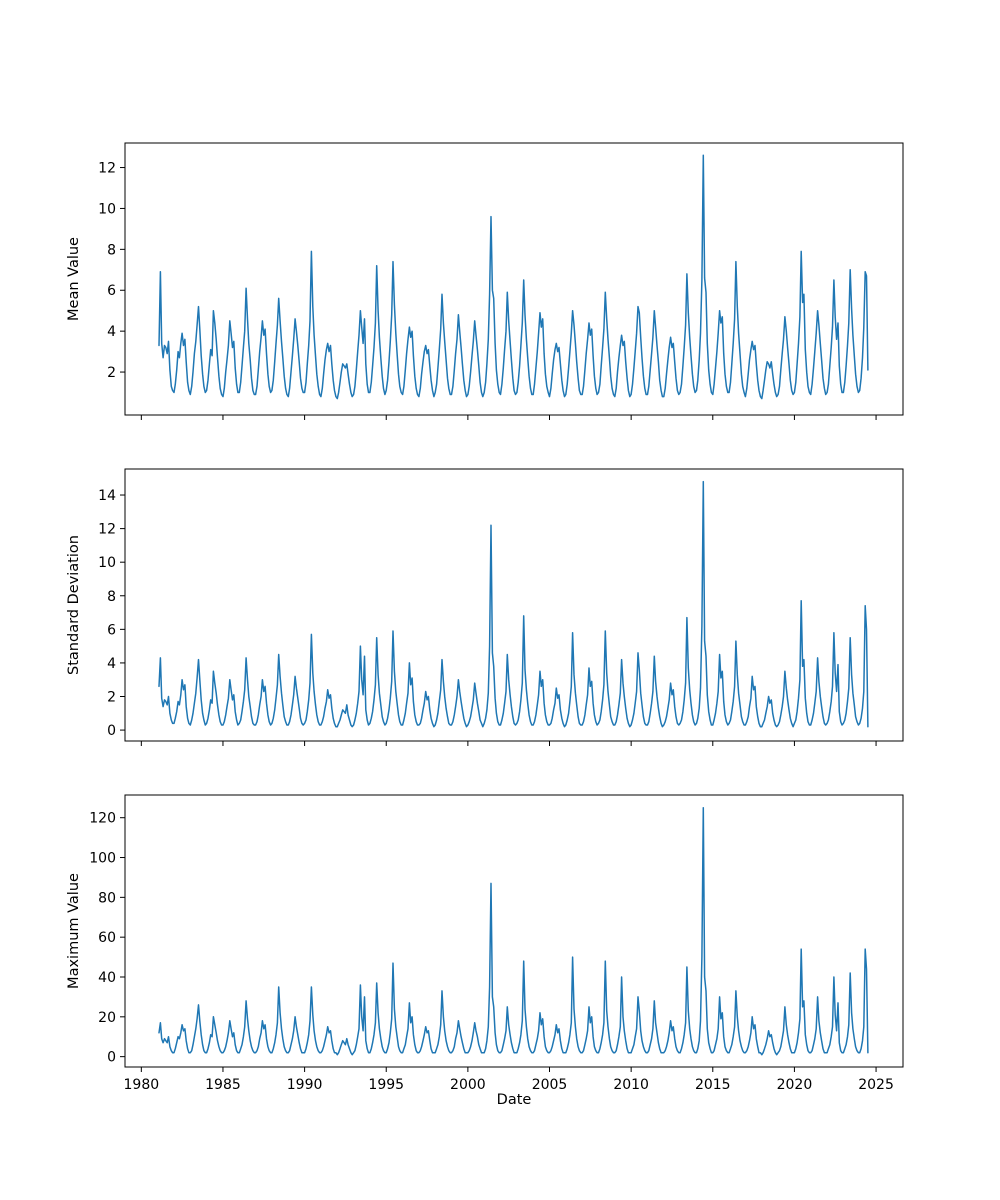 This screenshot has width=1000, height=1200. Describe the element at coordinates (74, 279) in the screenshot. I see `y-axis-label-mean-value: Mean Value` at that location.